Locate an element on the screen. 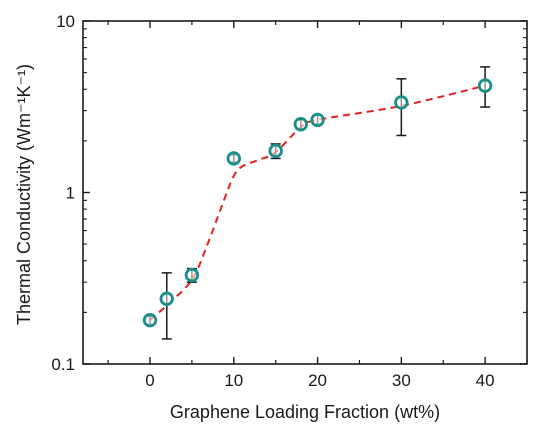  x-tick-label: 30 is located at coordinates (401, 380).